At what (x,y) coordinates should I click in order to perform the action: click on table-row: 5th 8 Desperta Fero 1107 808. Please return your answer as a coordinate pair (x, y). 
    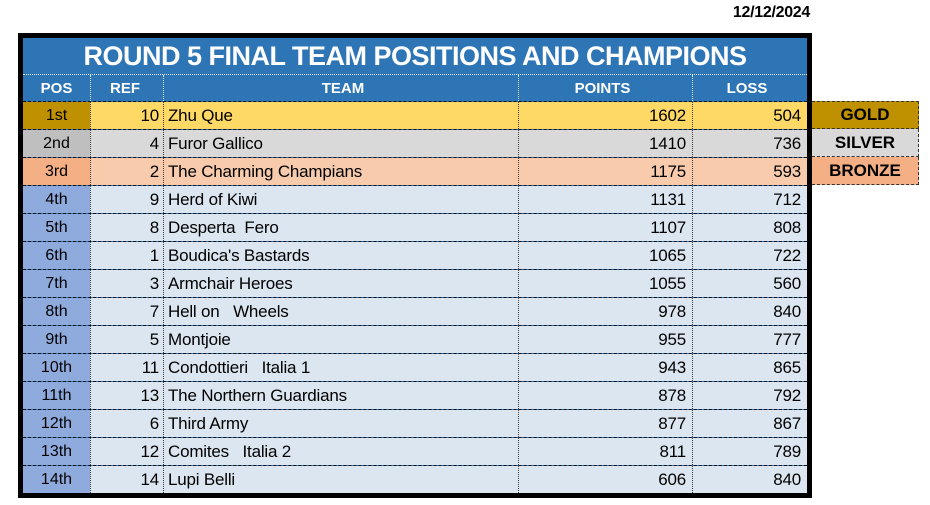
    Looking at the image, I should click on (415, 227).